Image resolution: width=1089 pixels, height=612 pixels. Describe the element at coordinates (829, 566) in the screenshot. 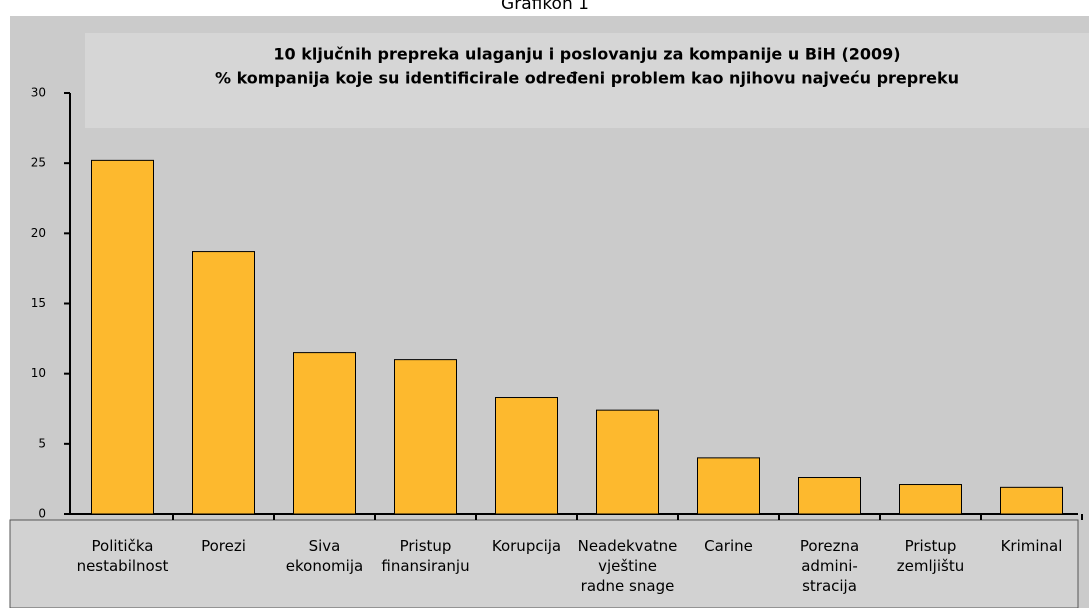

I see `x-tick-label: Porezna admini-stracija` at that location.